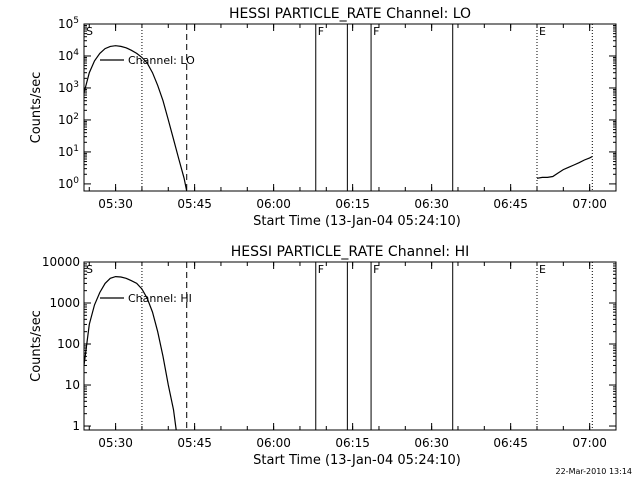 The width and height of the screenshot is (640, 484). What do you see at coordinates (76, 426) in the screenshot?
I see `y-tick-label: 1` at bounding box center [76, 426].